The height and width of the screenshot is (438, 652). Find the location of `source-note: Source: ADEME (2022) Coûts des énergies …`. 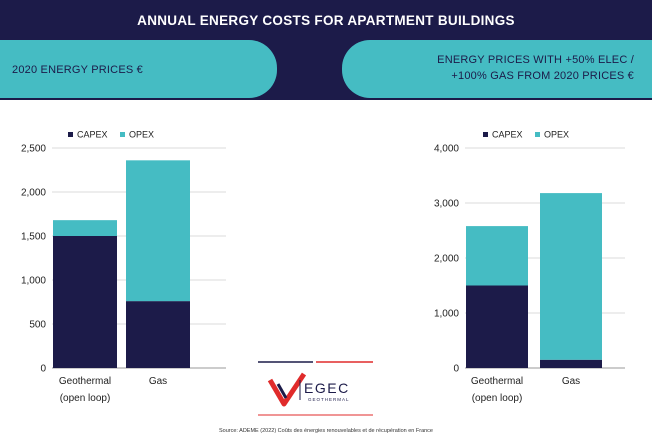

source-note: Source: ADEME (2022) Coûts des énergies … is located at coordinates (325, 431).